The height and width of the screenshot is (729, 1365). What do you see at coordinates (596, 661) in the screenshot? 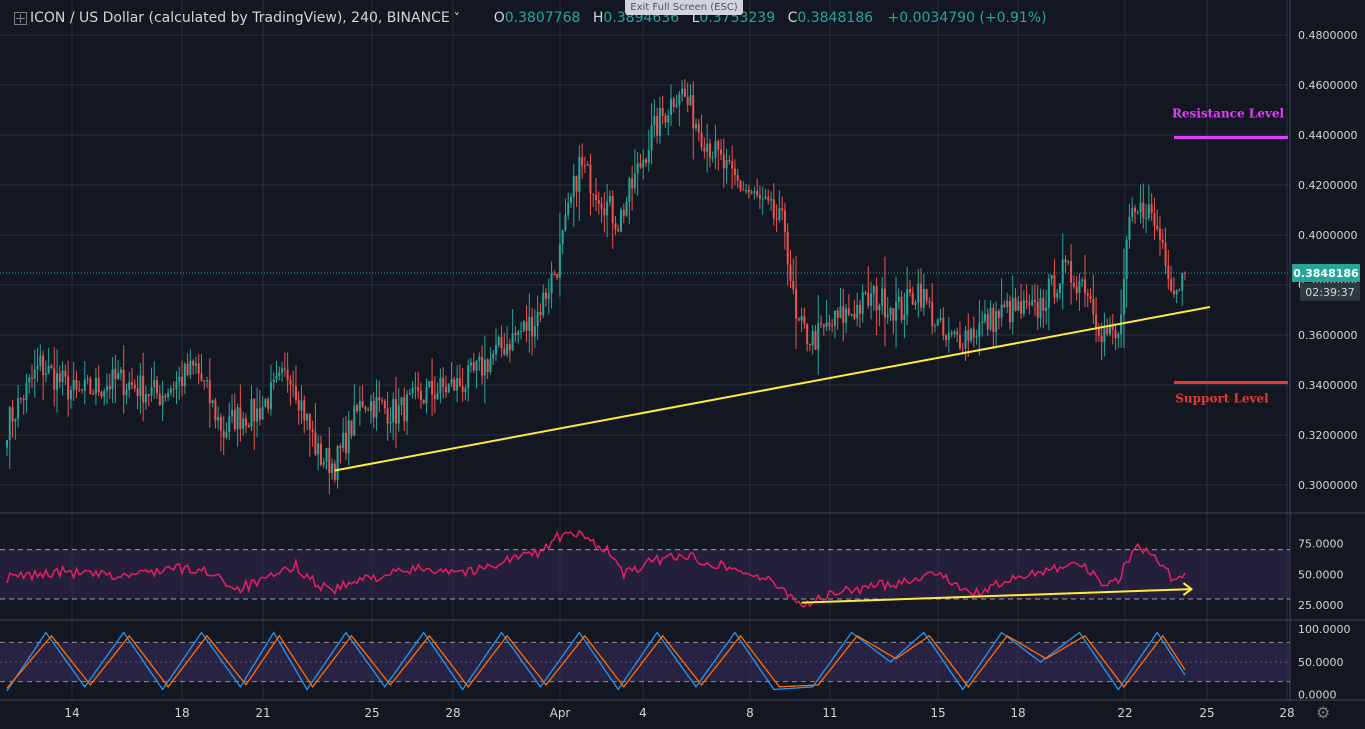
I see `stoch-k-line` at bounding box center [596, 661].